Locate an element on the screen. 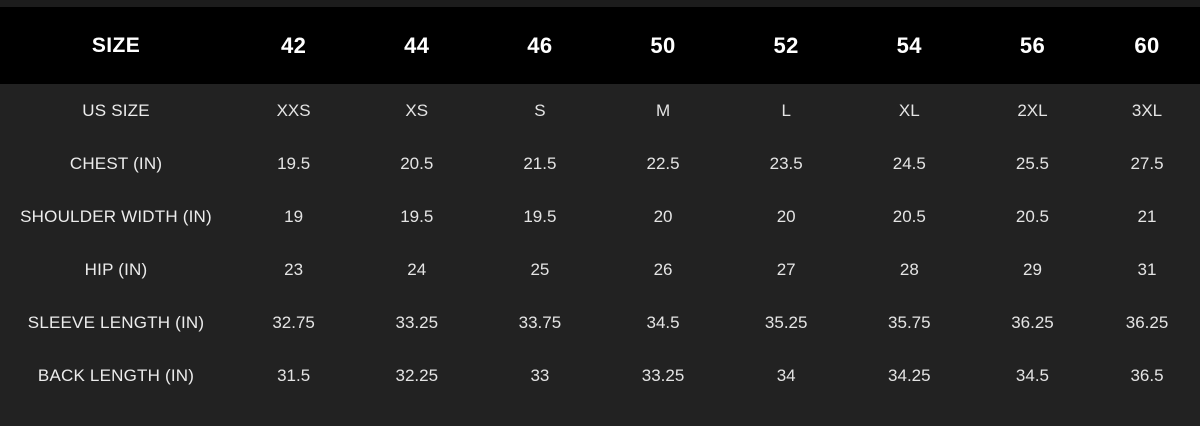  cell-hip-7: 31 is located at coordinates (1147, 269).